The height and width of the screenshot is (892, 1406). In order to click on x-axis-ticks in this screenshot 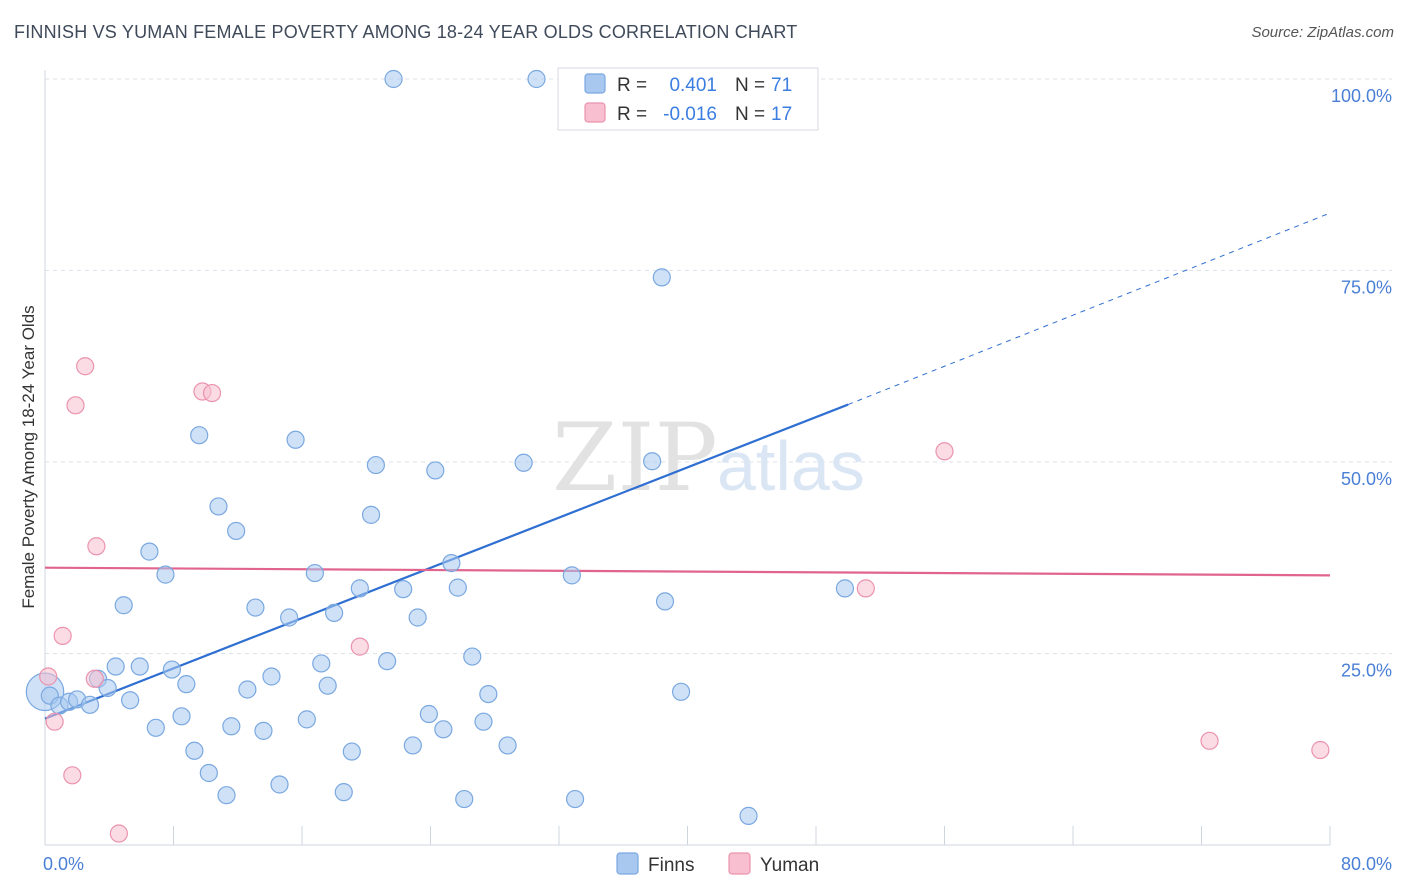, I will do `click(687, 835)`.